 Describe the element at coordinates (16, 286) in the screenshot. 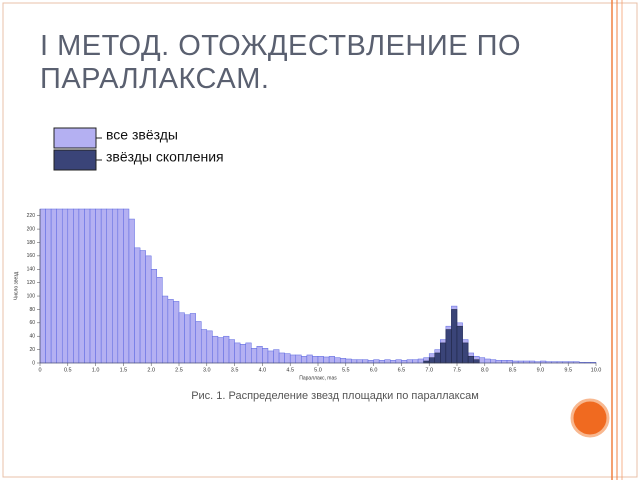

I see `y-axis-label: Число звезд` at that location.